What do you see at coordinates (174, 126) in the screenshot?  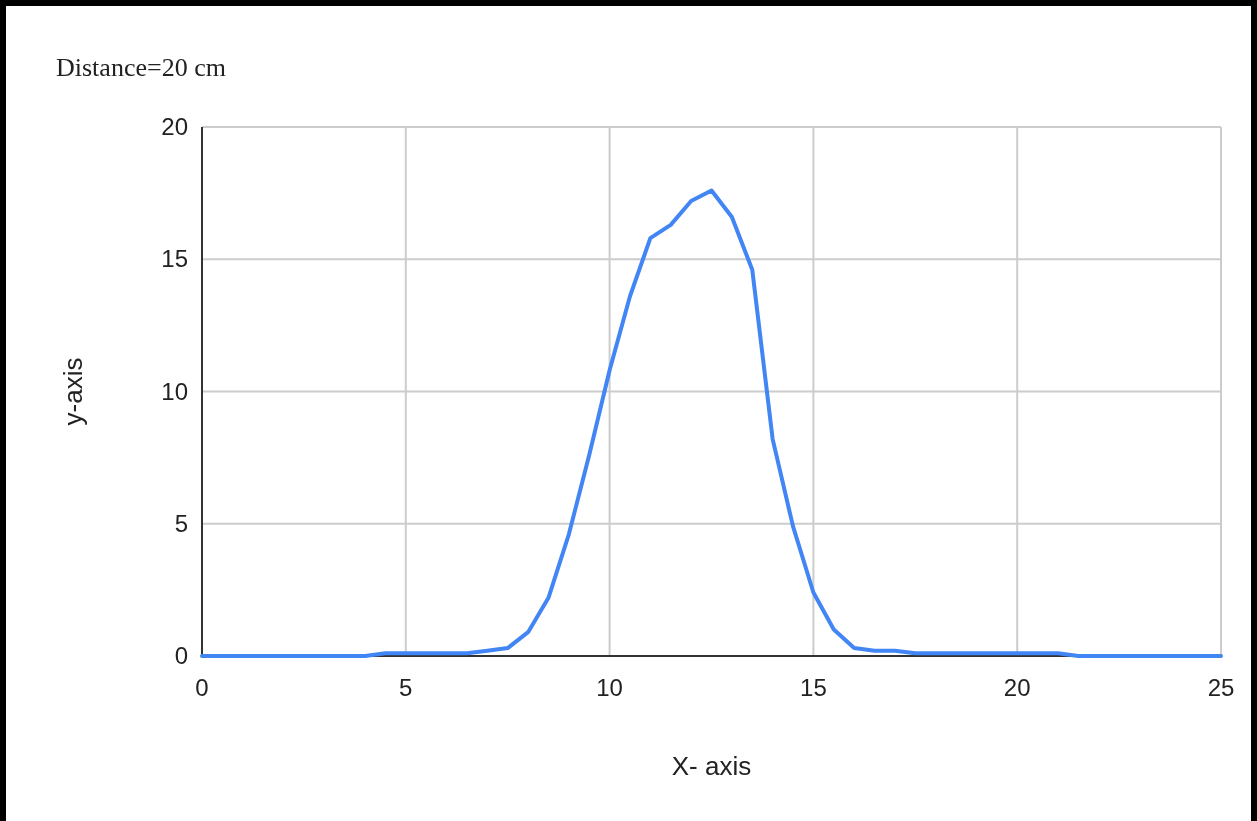 I see `y-tick-label: 20` at bounding box center [174, 126].